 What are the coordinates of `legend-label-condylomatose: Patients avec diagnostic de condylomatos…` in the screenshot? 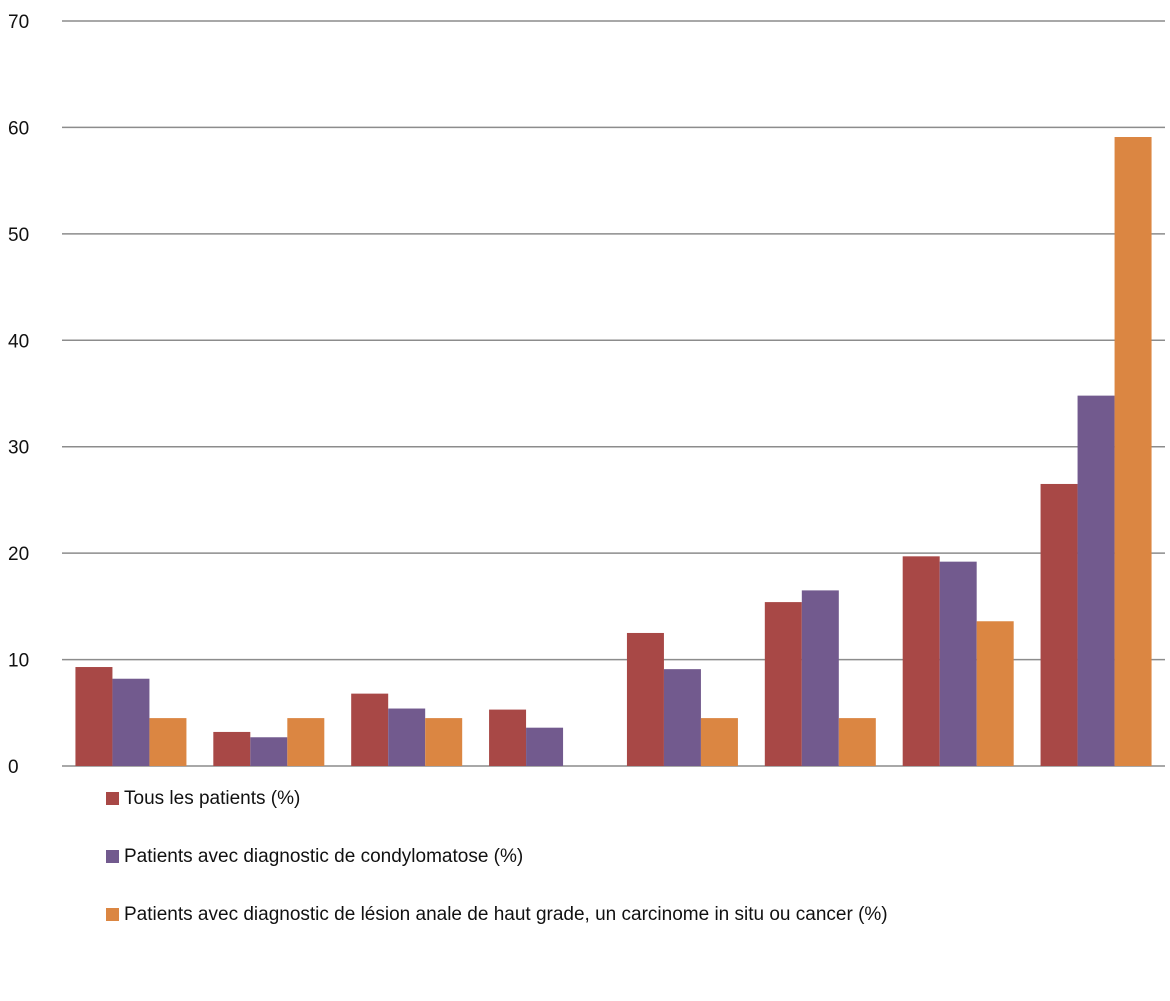 It's located at (324, 856).